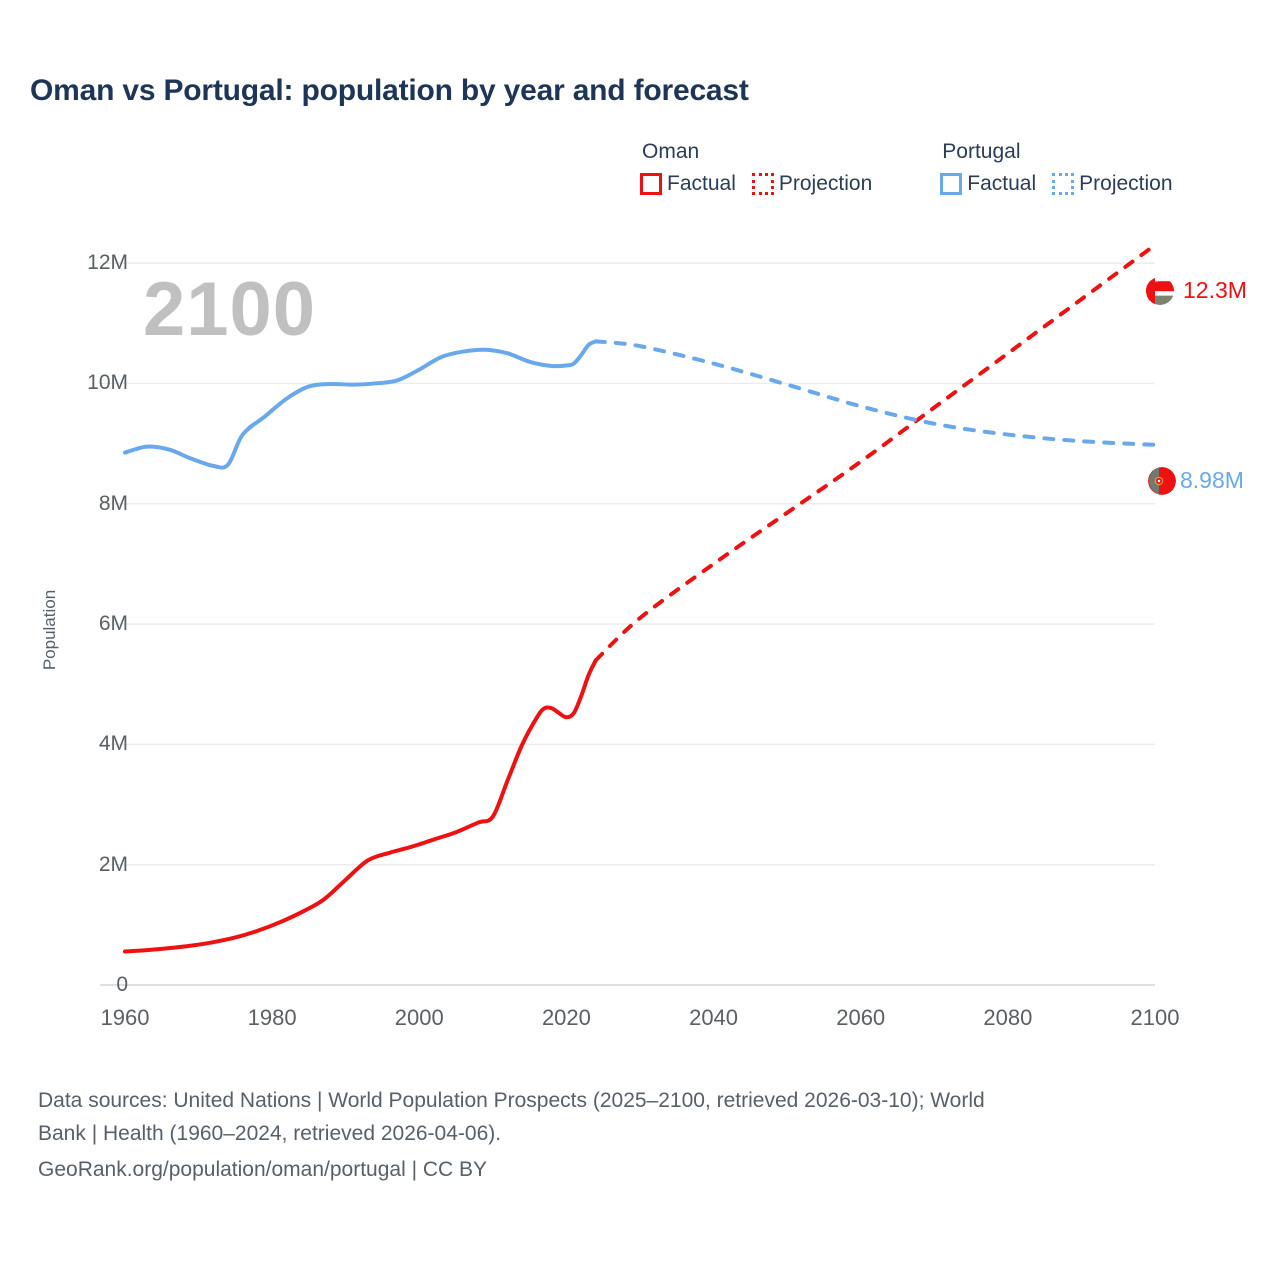 Image resolution: width=1280 pixels, height=1280 pixels. I want to click on oman-endpoint-label: 12.3M, so click(1215, 290).